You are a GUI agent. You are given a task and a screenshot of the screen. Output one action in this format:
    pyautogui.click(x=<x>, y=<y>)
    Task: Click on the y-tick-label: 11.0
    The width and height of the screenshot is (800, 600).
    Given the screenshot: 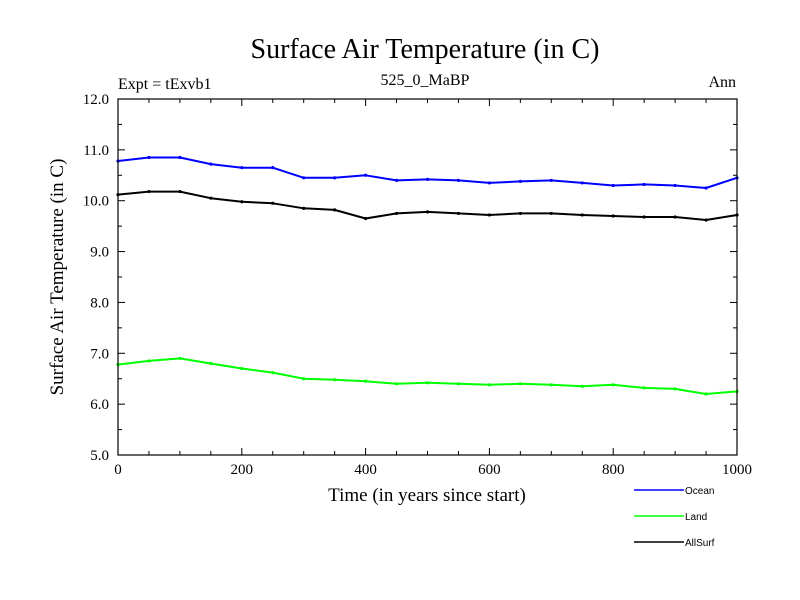 What is the action you would take?
    pyautogui.click(x=96, y=151)
    